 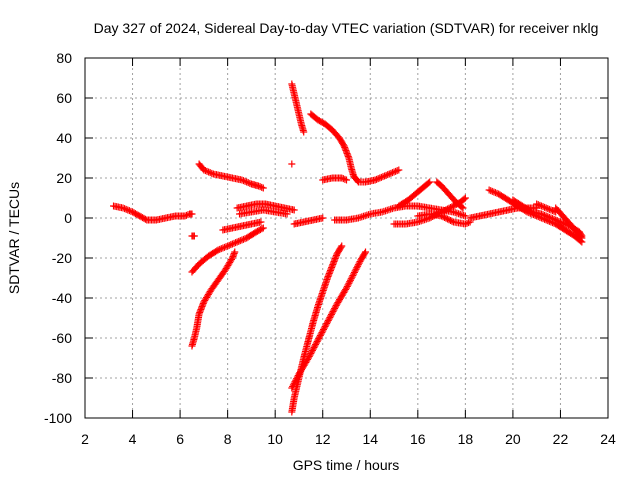 I want to click on y-tick-label: 80, so click(x=64, y=58).